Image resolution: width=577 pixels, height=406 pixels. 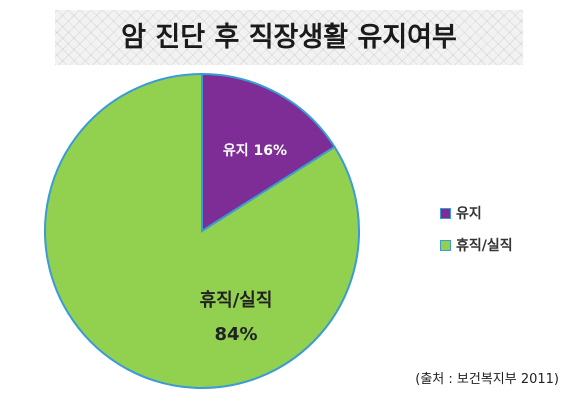 What do you see at coordinates (484, 246) in the screenshot?
I see `legend-label-quit: 휴직/실직` at bounding box center [484, 246].